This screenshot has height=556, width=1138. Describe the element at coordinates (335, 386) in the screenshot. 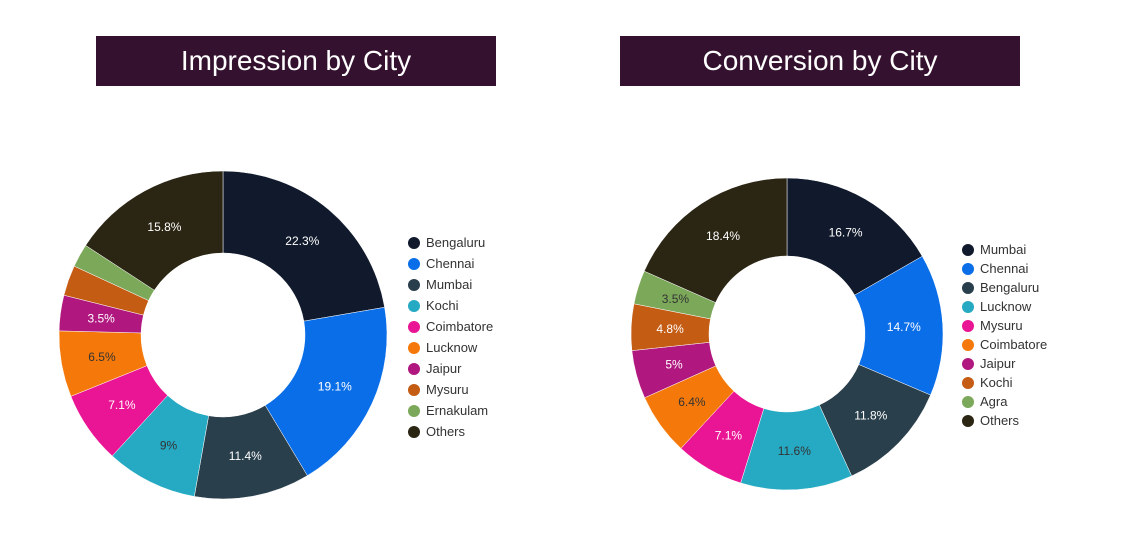

I see `data-label: 19.1%` at that location.